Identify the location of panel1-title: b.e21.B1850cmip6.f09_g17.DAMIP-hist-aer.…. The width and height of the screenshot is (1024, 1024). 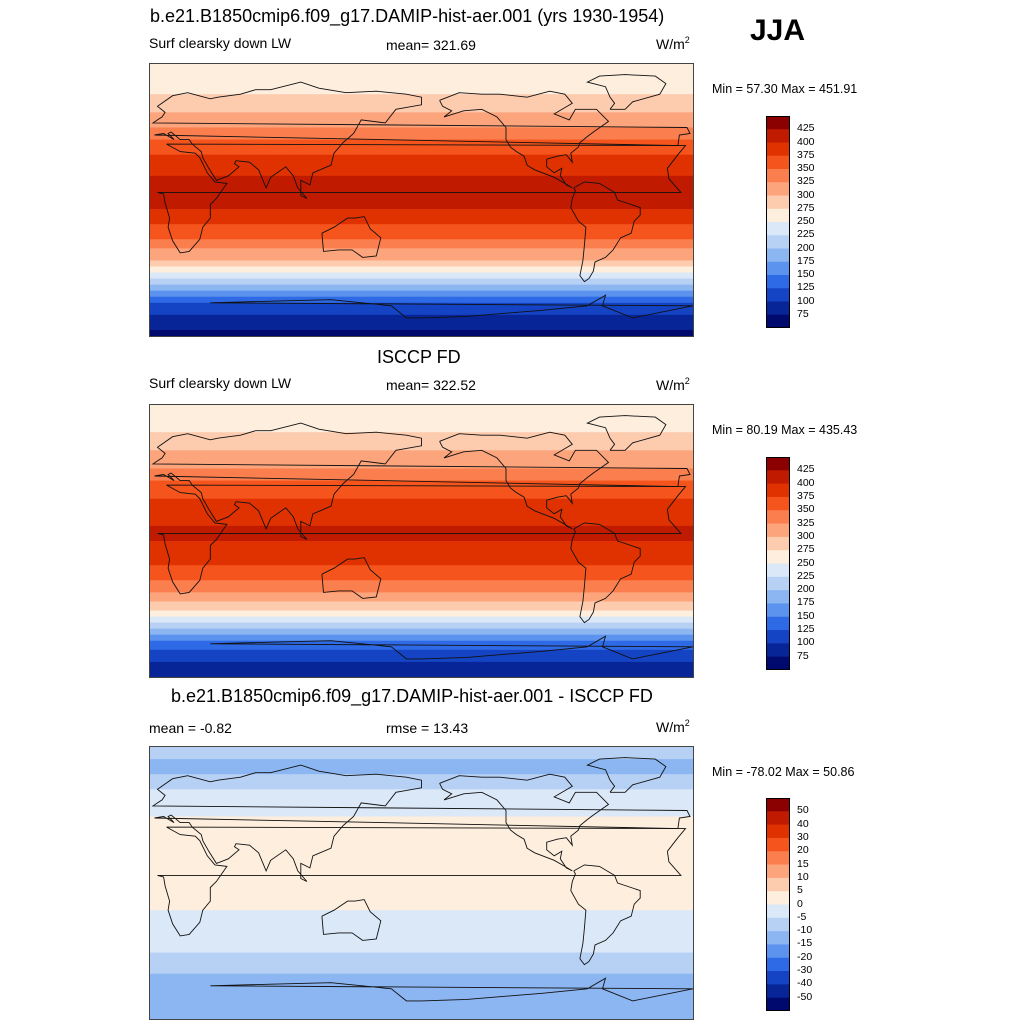
(407, 16).